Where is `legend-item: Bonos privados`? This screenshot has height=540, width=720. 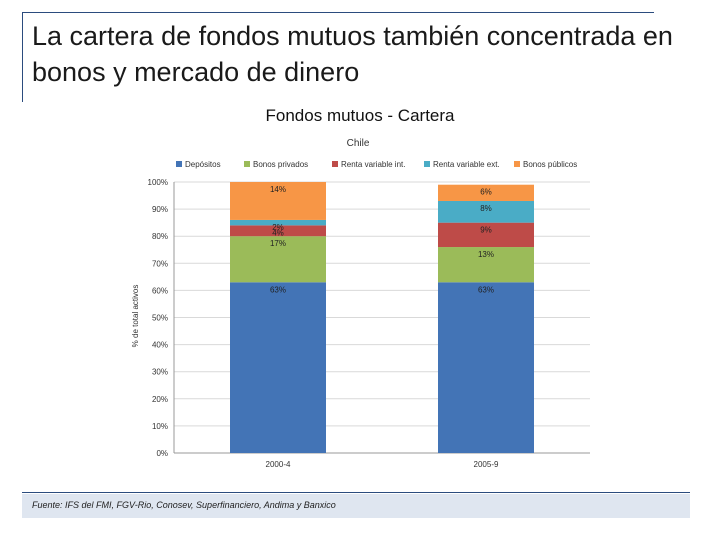 legend-item: Bonos privados is located at coordinates (276, 164).